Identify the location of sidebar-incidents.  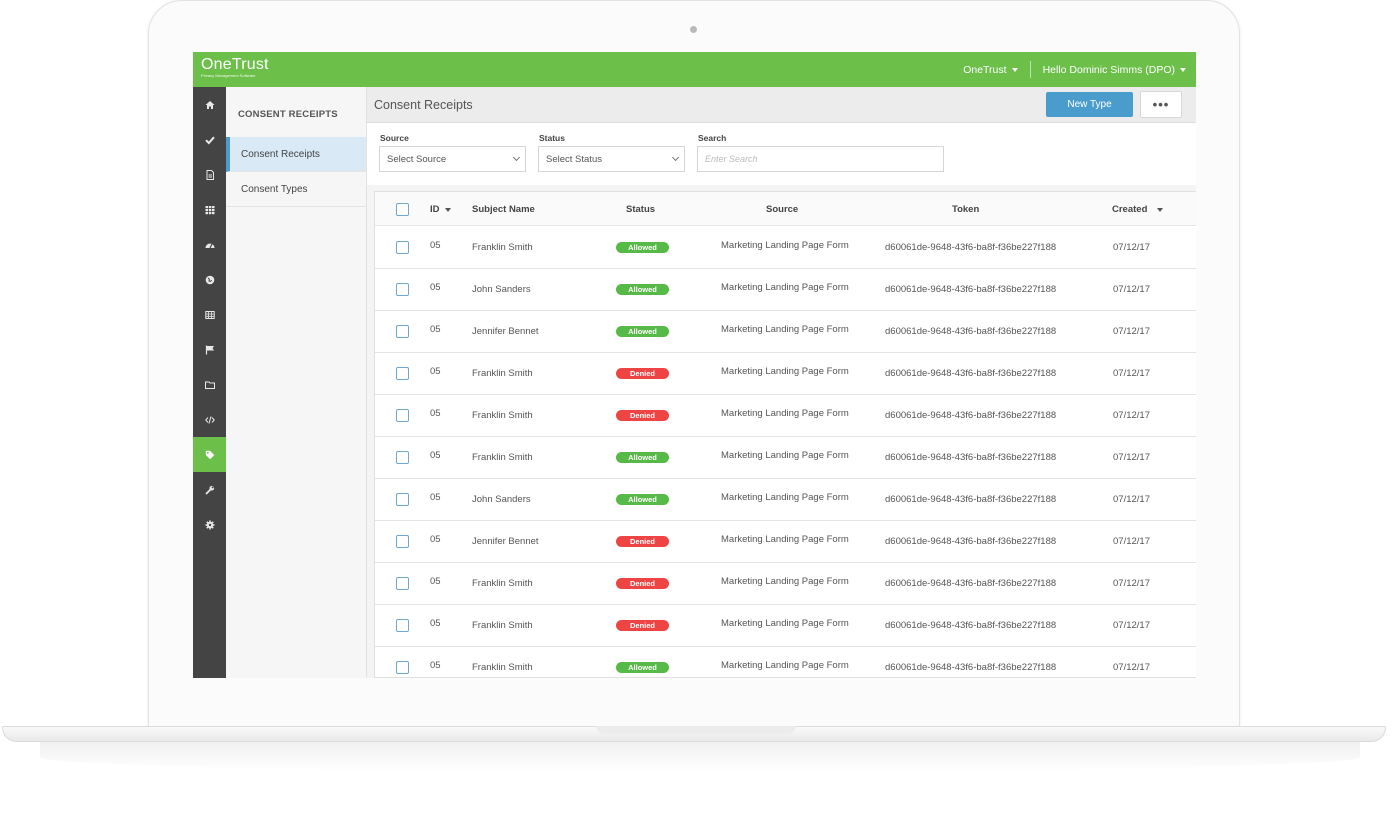
(209, 349).